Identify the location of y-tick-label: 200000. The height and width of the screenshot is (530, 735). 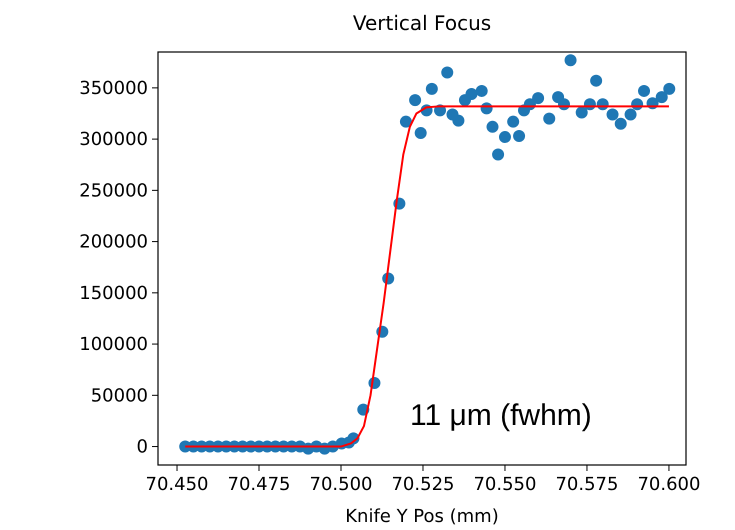
(113, 242).